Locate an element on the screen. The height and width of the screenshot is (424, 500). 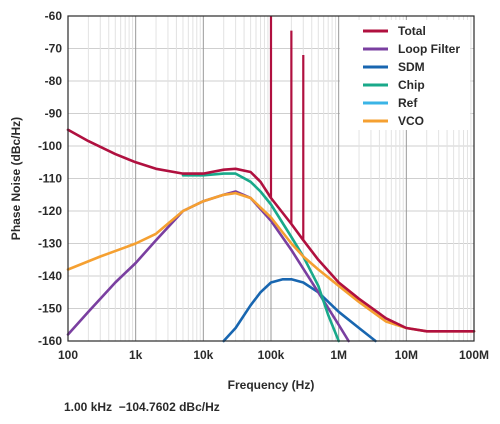
y-tick-label: -160 is located at coordinates (50, 341).